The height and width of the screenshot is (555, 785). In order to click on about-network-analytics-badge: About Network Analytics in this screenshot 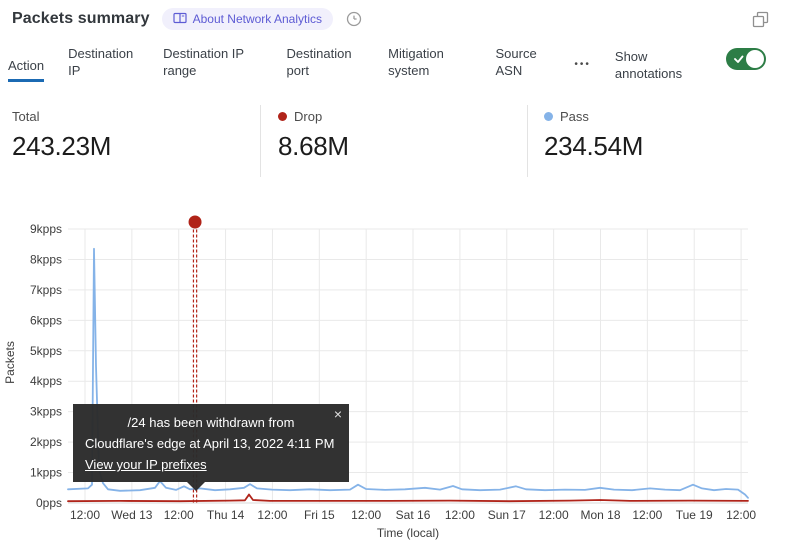, I will do `click(247, 19)`.